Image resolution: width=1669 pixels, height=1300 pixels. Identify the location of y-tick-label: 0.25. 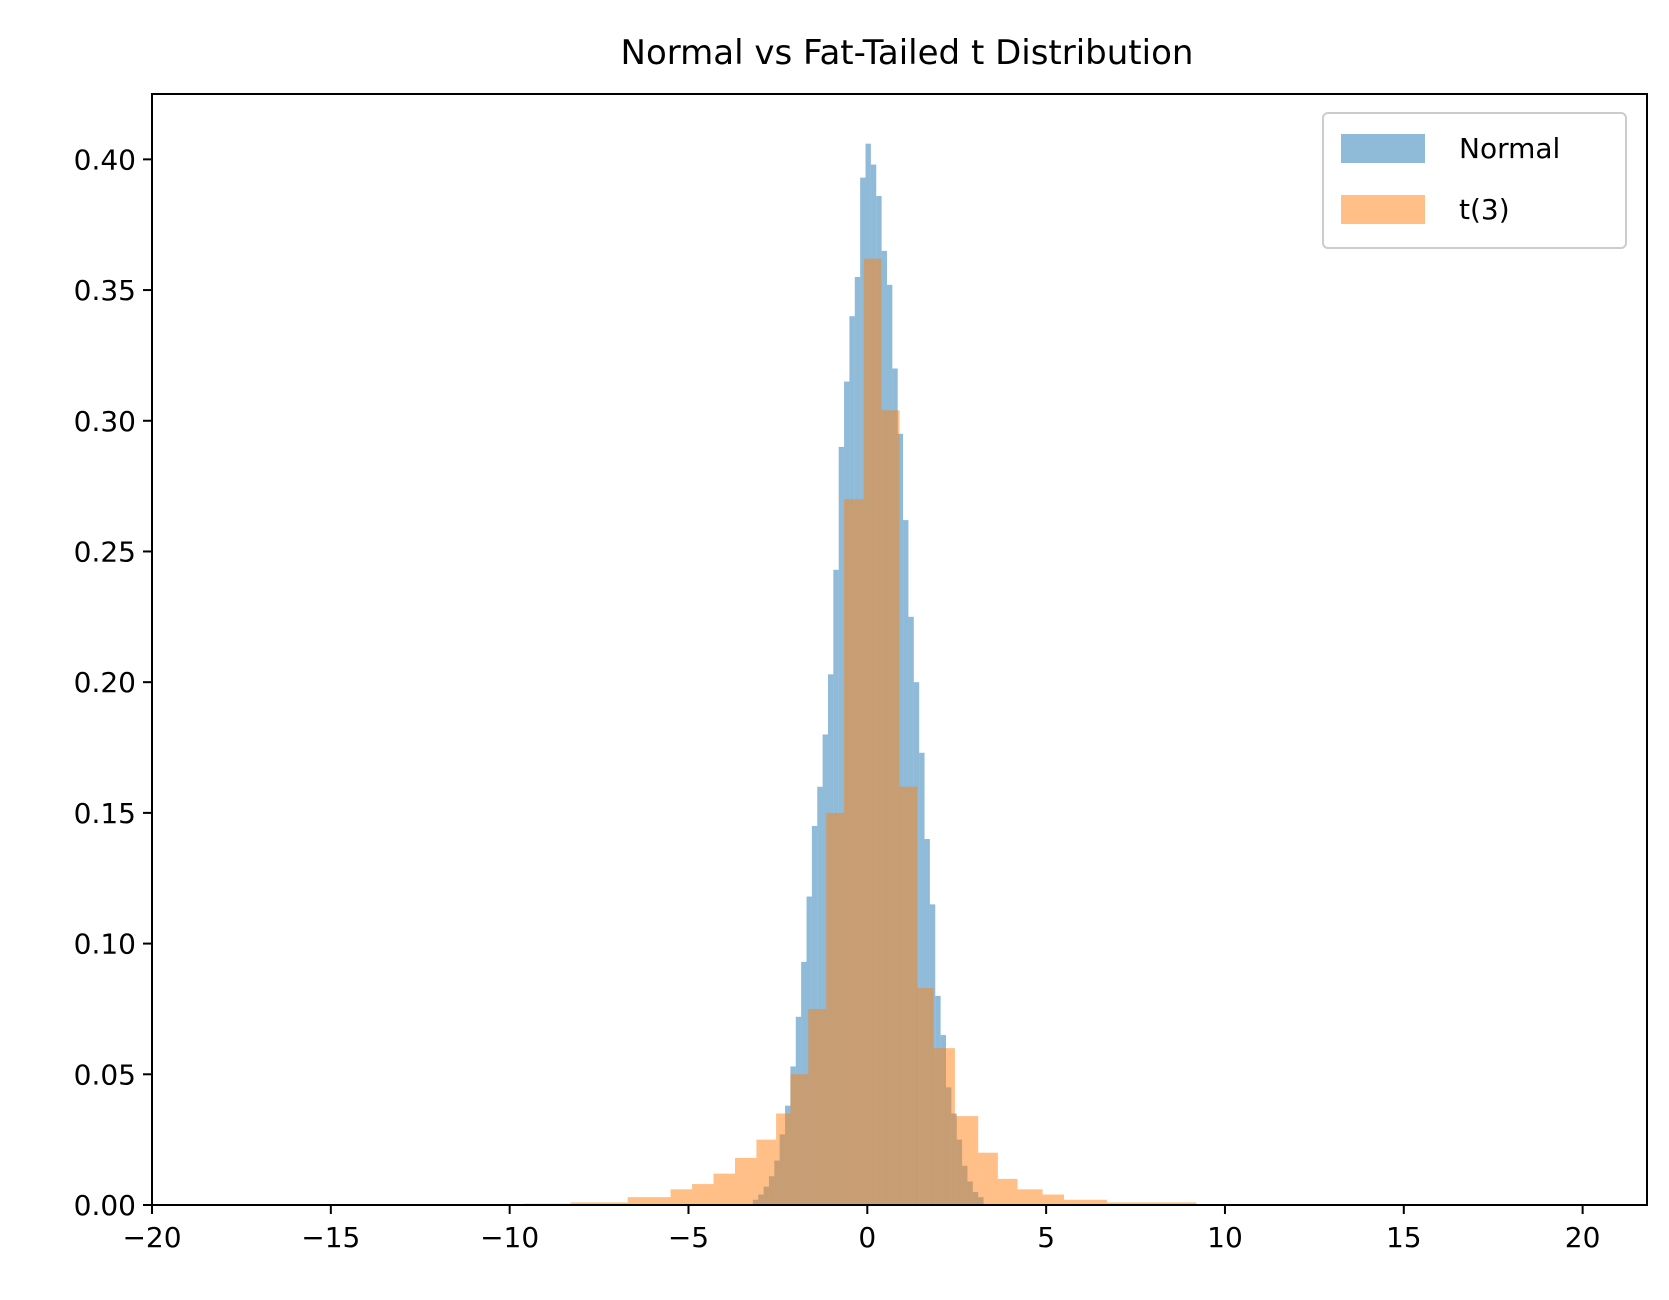
(105, 551).